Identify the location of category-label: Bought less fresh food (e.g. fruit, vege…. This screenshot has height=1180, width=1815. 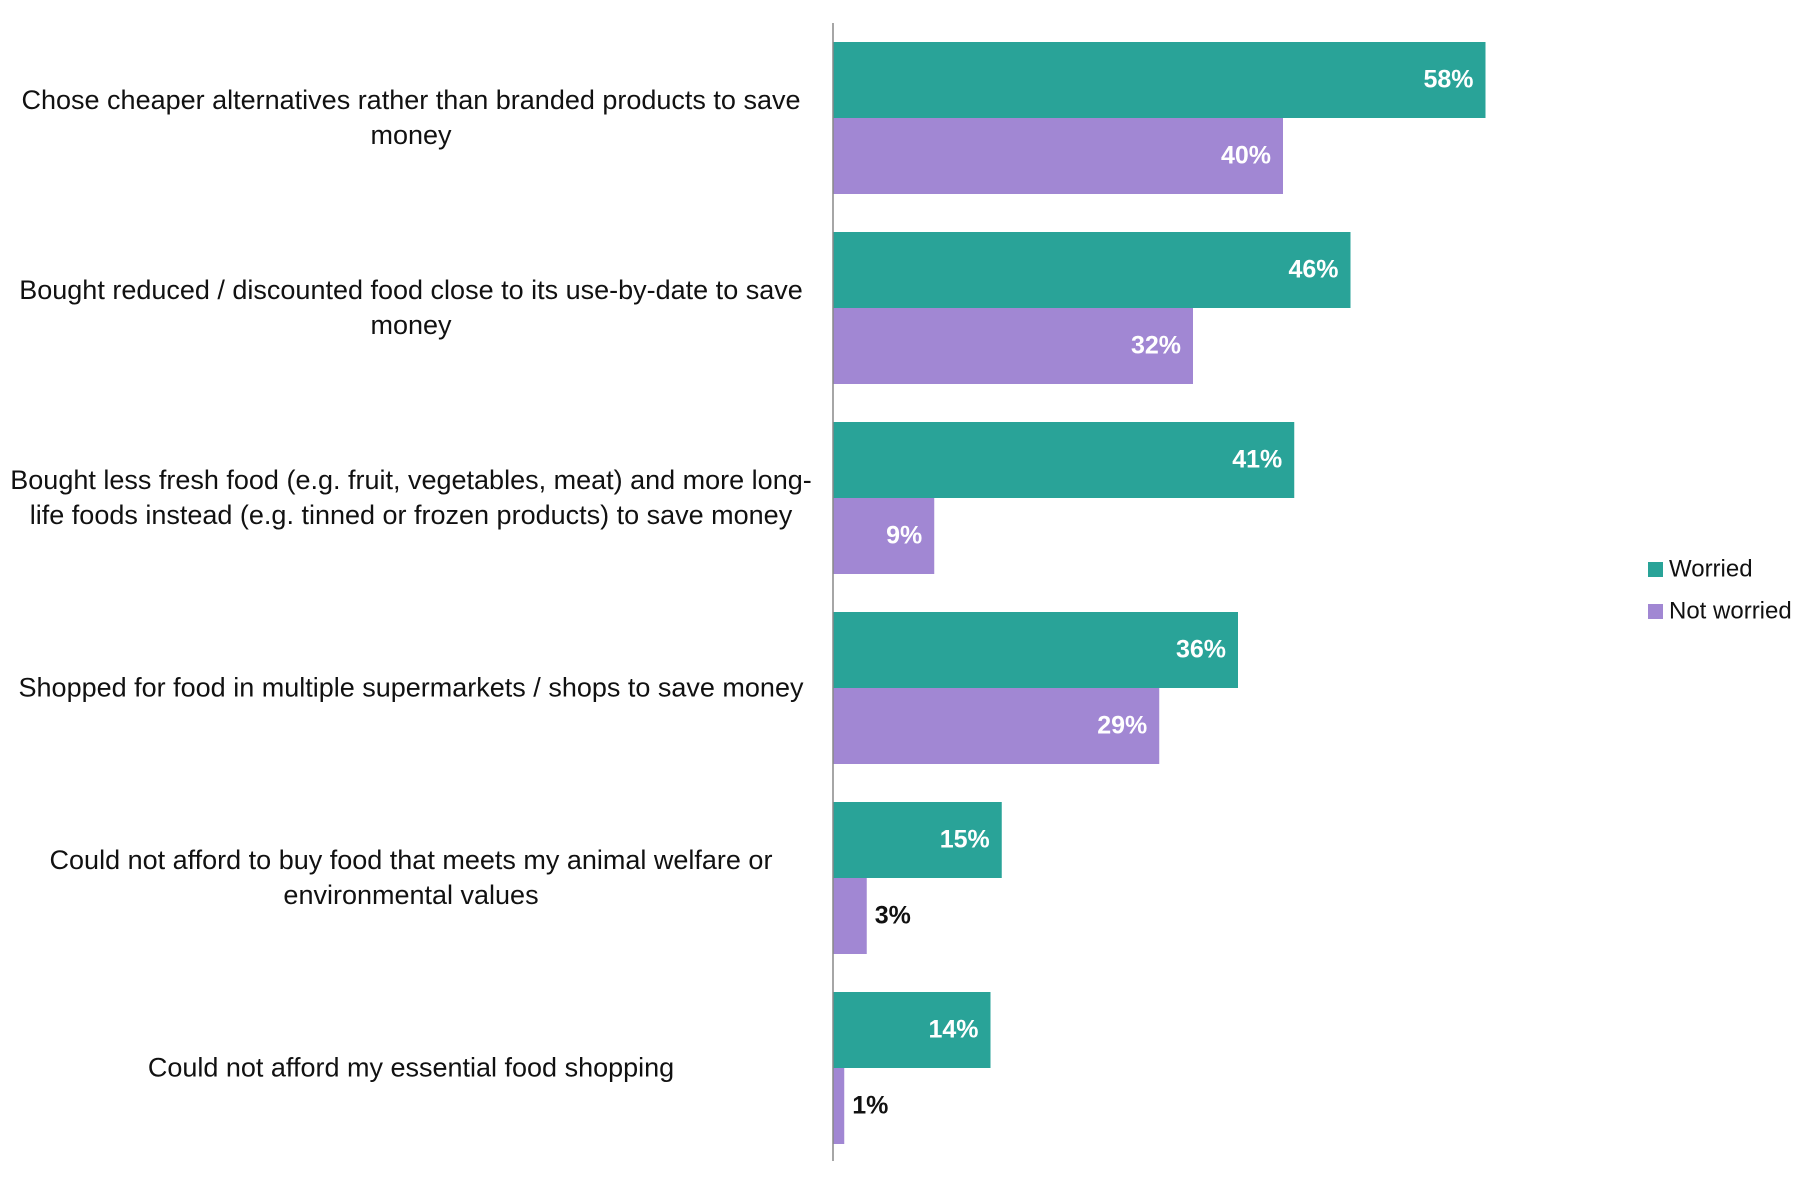
(411, 497).